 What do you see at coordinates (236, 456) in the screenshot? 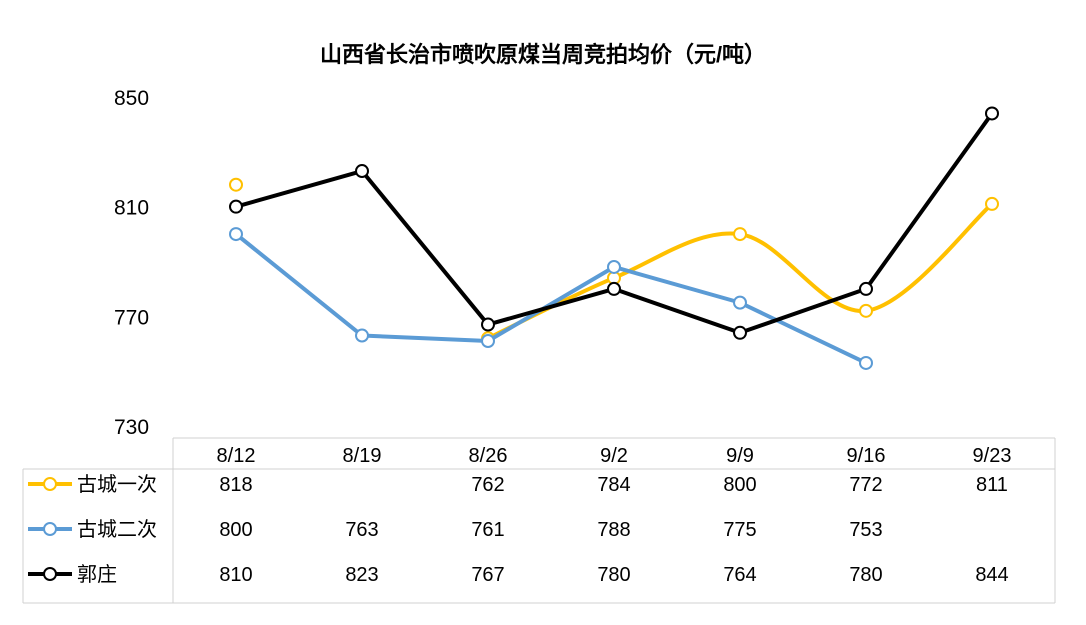
I see `x-tick-label: 8/12` at bounding box center [236, 456].